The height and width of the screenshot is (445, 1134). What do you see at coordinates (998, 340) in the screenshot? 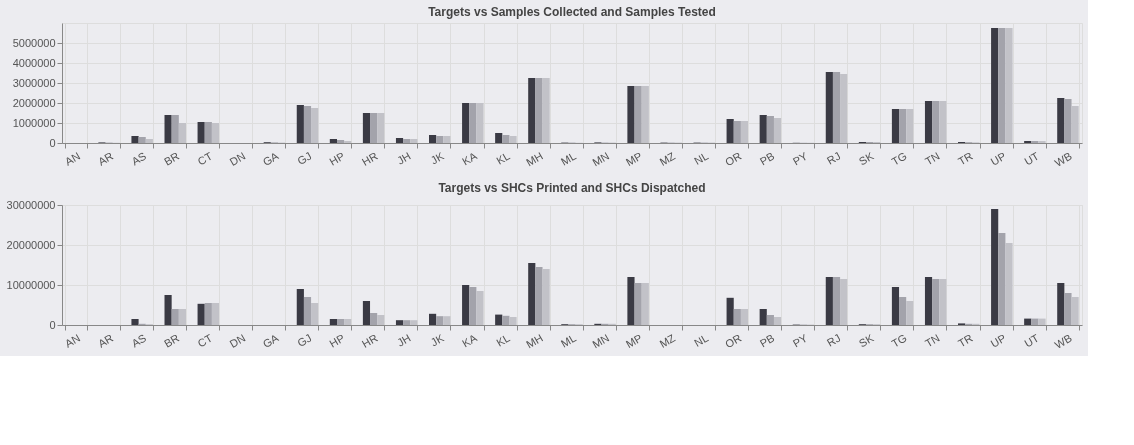
I see `x-tick-label: UP` at bounding box center [998, 340].